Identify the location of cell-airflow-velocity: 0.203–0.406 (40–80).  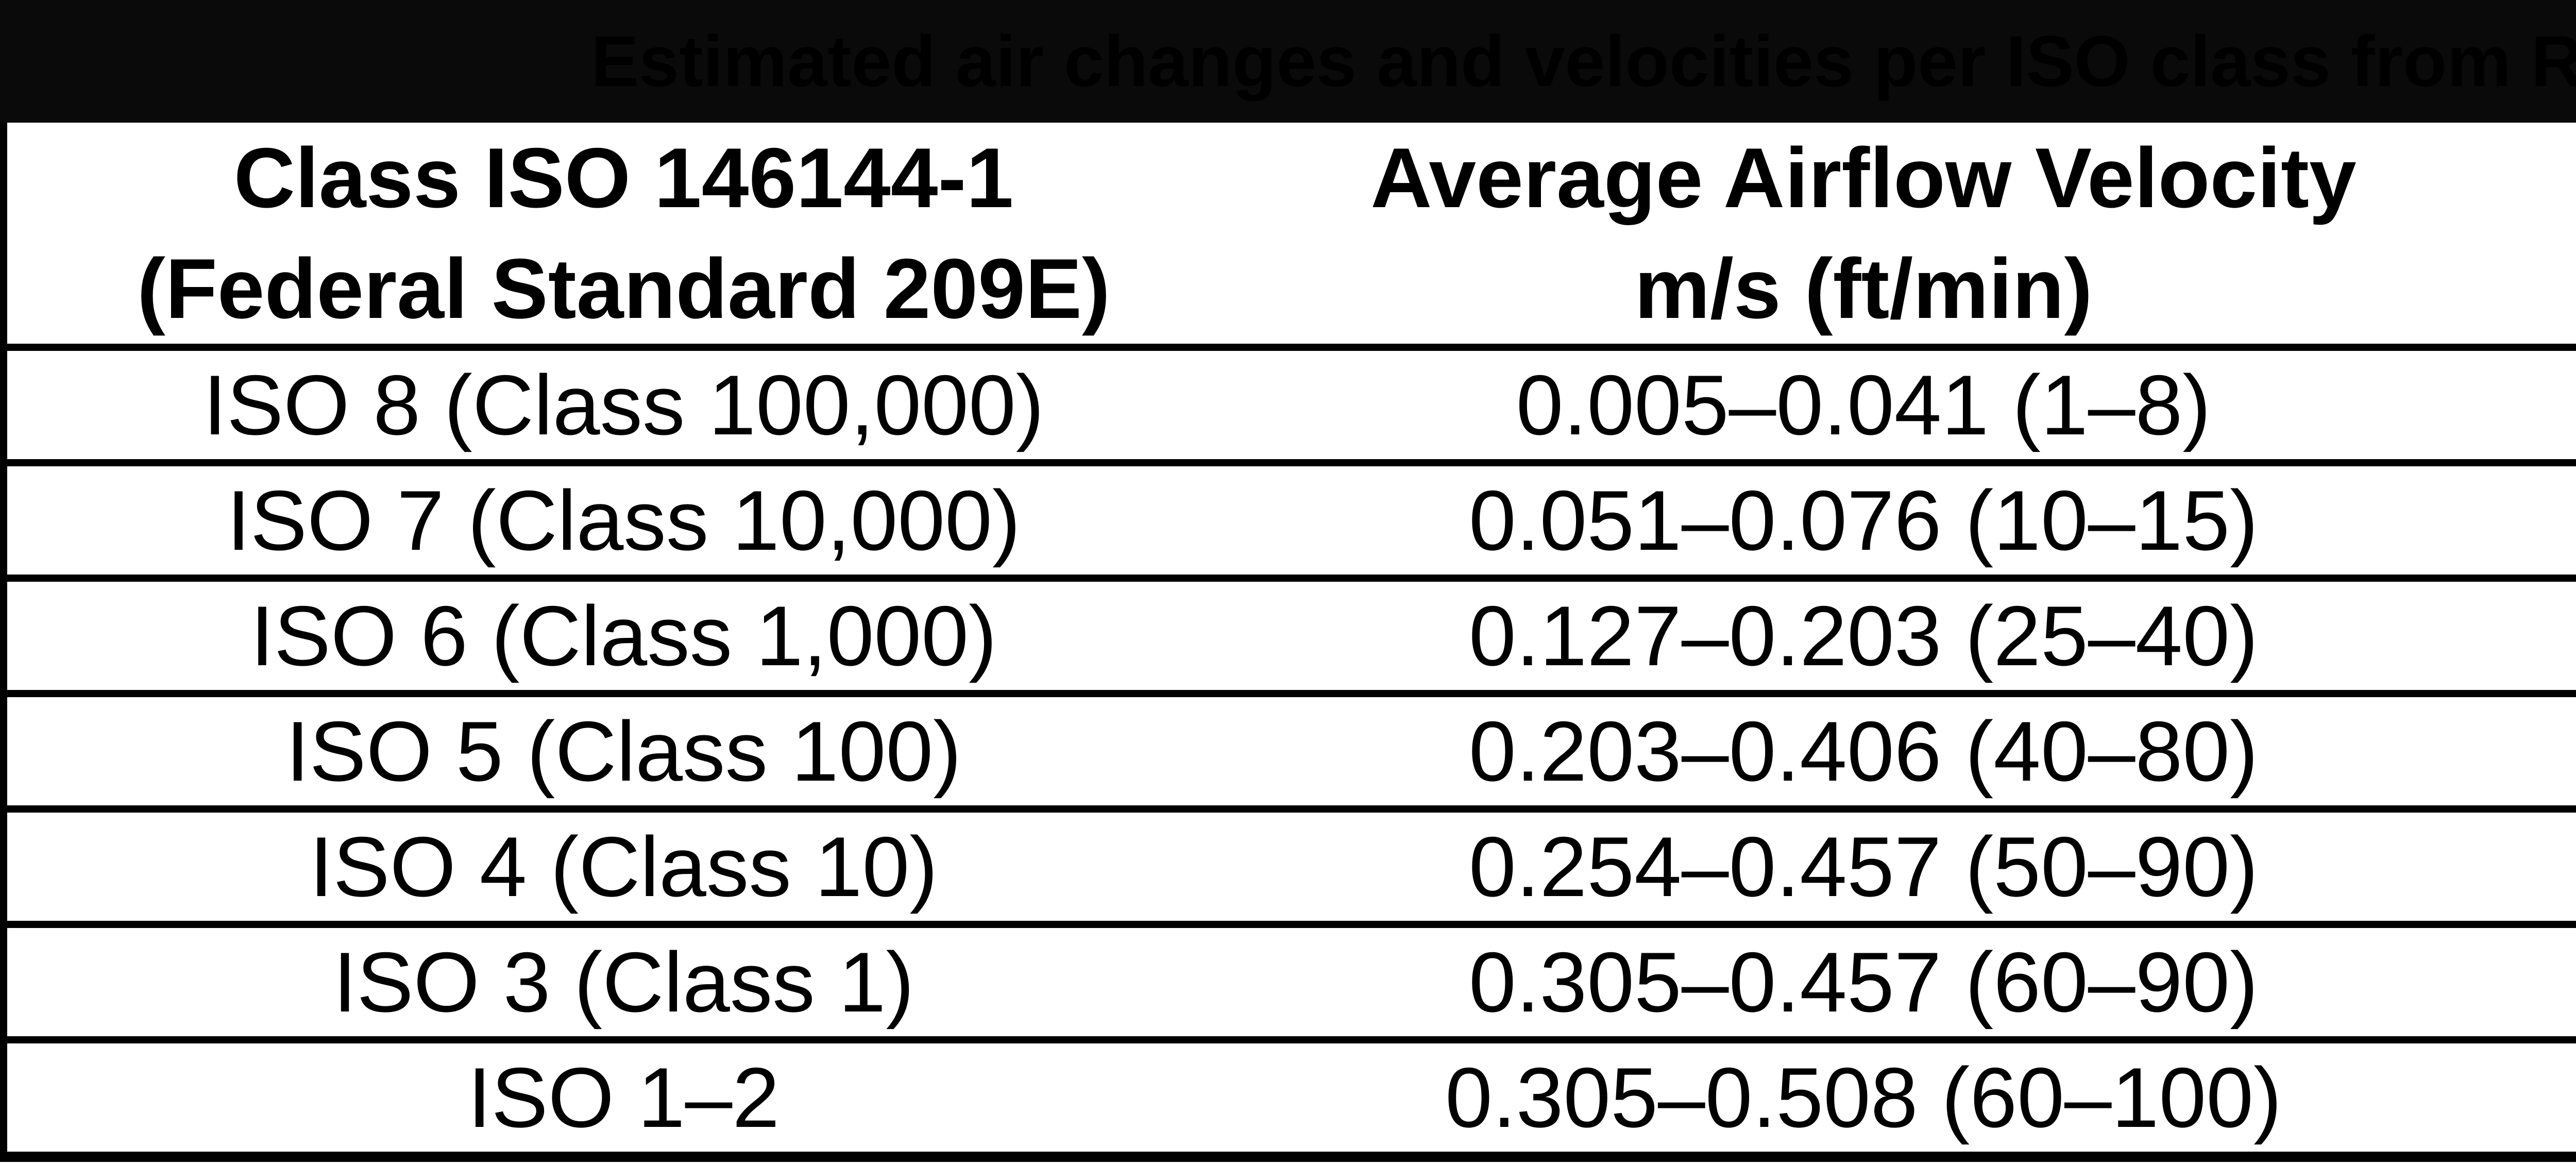
(1863, 749).